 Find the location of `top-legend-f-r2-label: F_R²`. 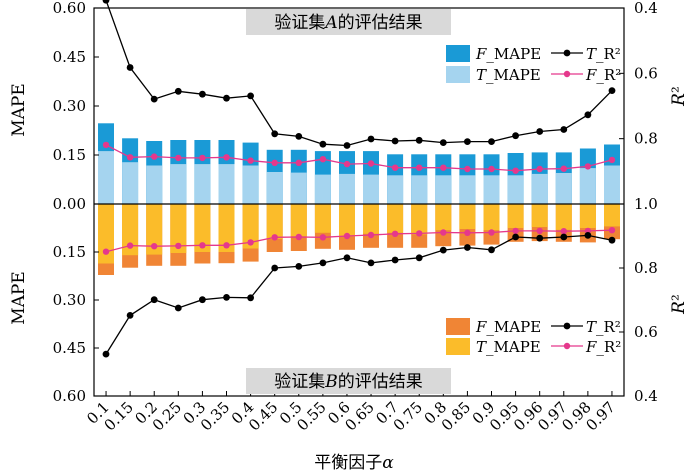

top-legend-f-r2-label: F_R² is located at coordinates (603, 75).